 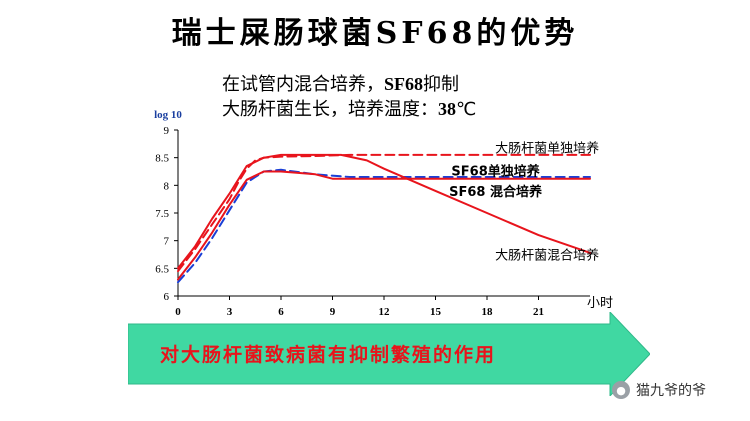 I want to click on y-tick-label: 6, so click(x=167, y=297).